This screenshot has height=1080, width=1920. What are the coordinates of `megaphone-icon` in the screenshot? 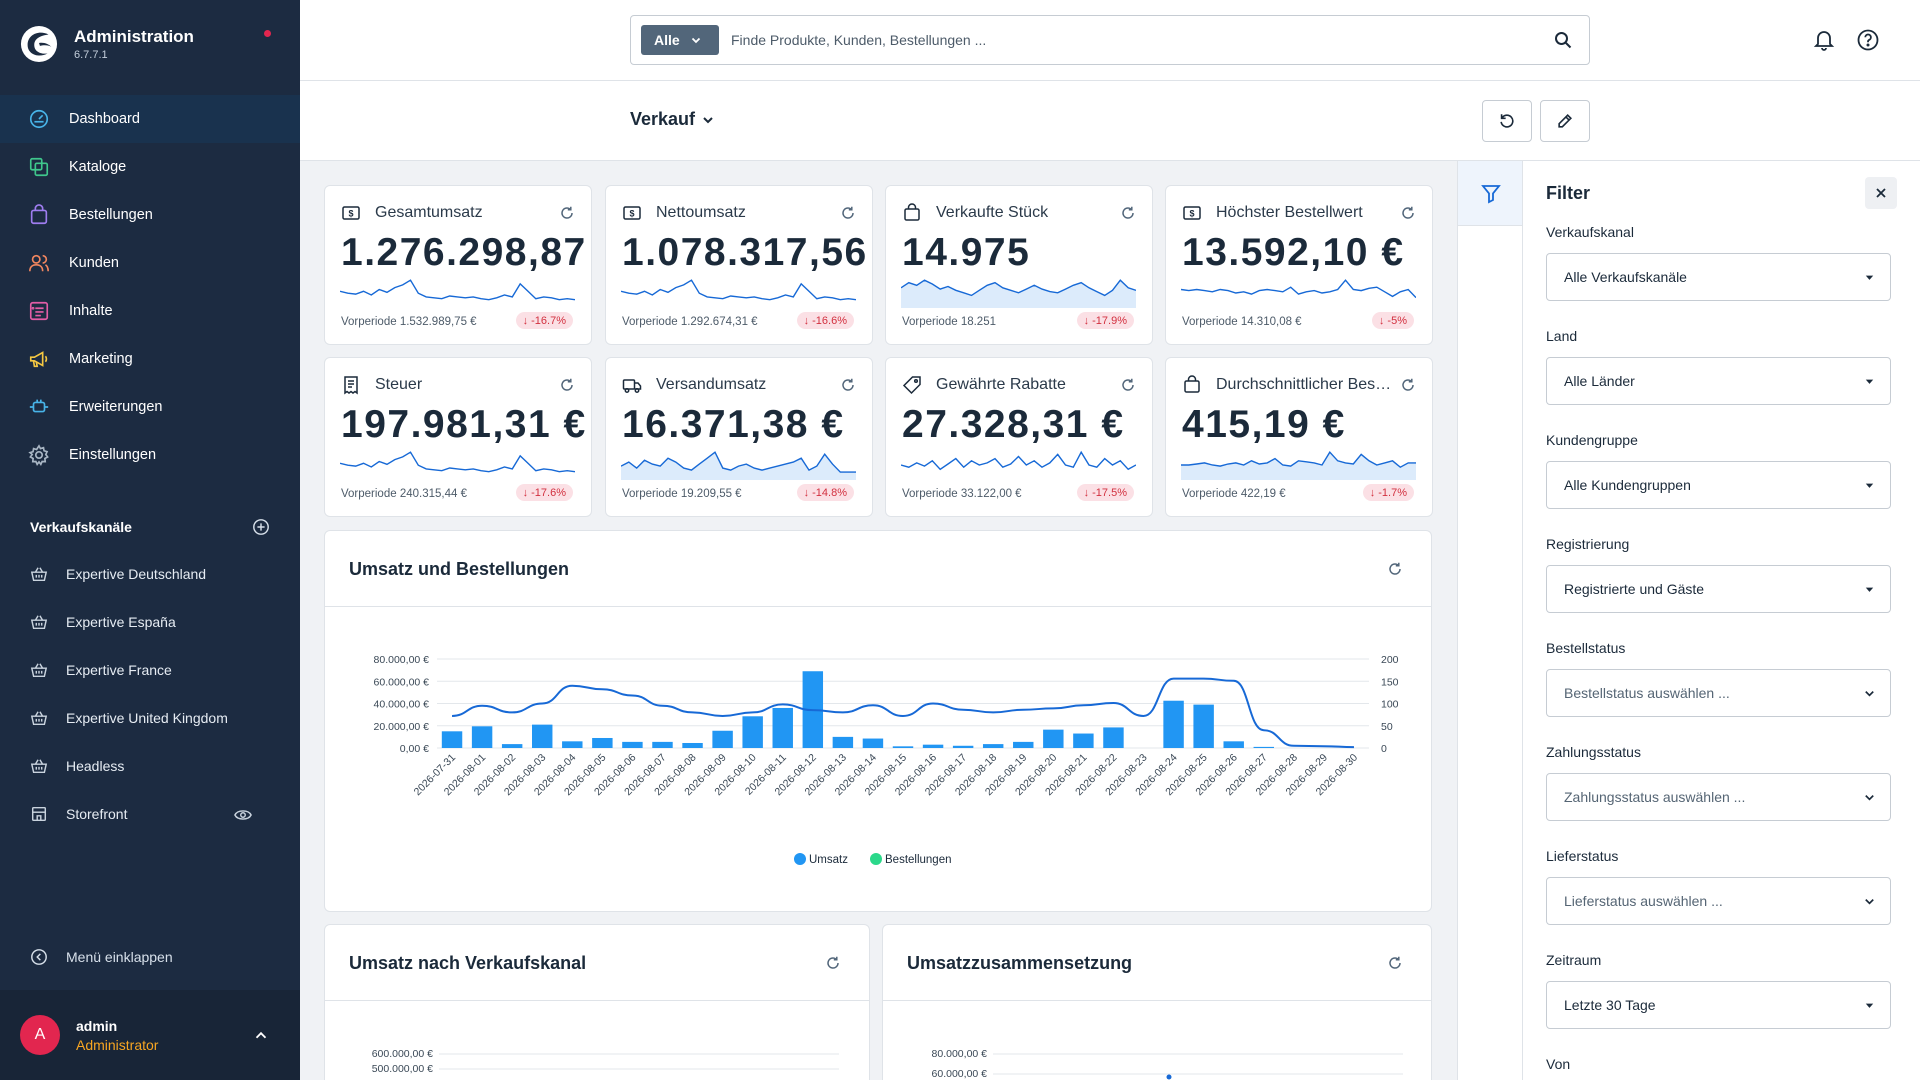 It's located at (38, 359).